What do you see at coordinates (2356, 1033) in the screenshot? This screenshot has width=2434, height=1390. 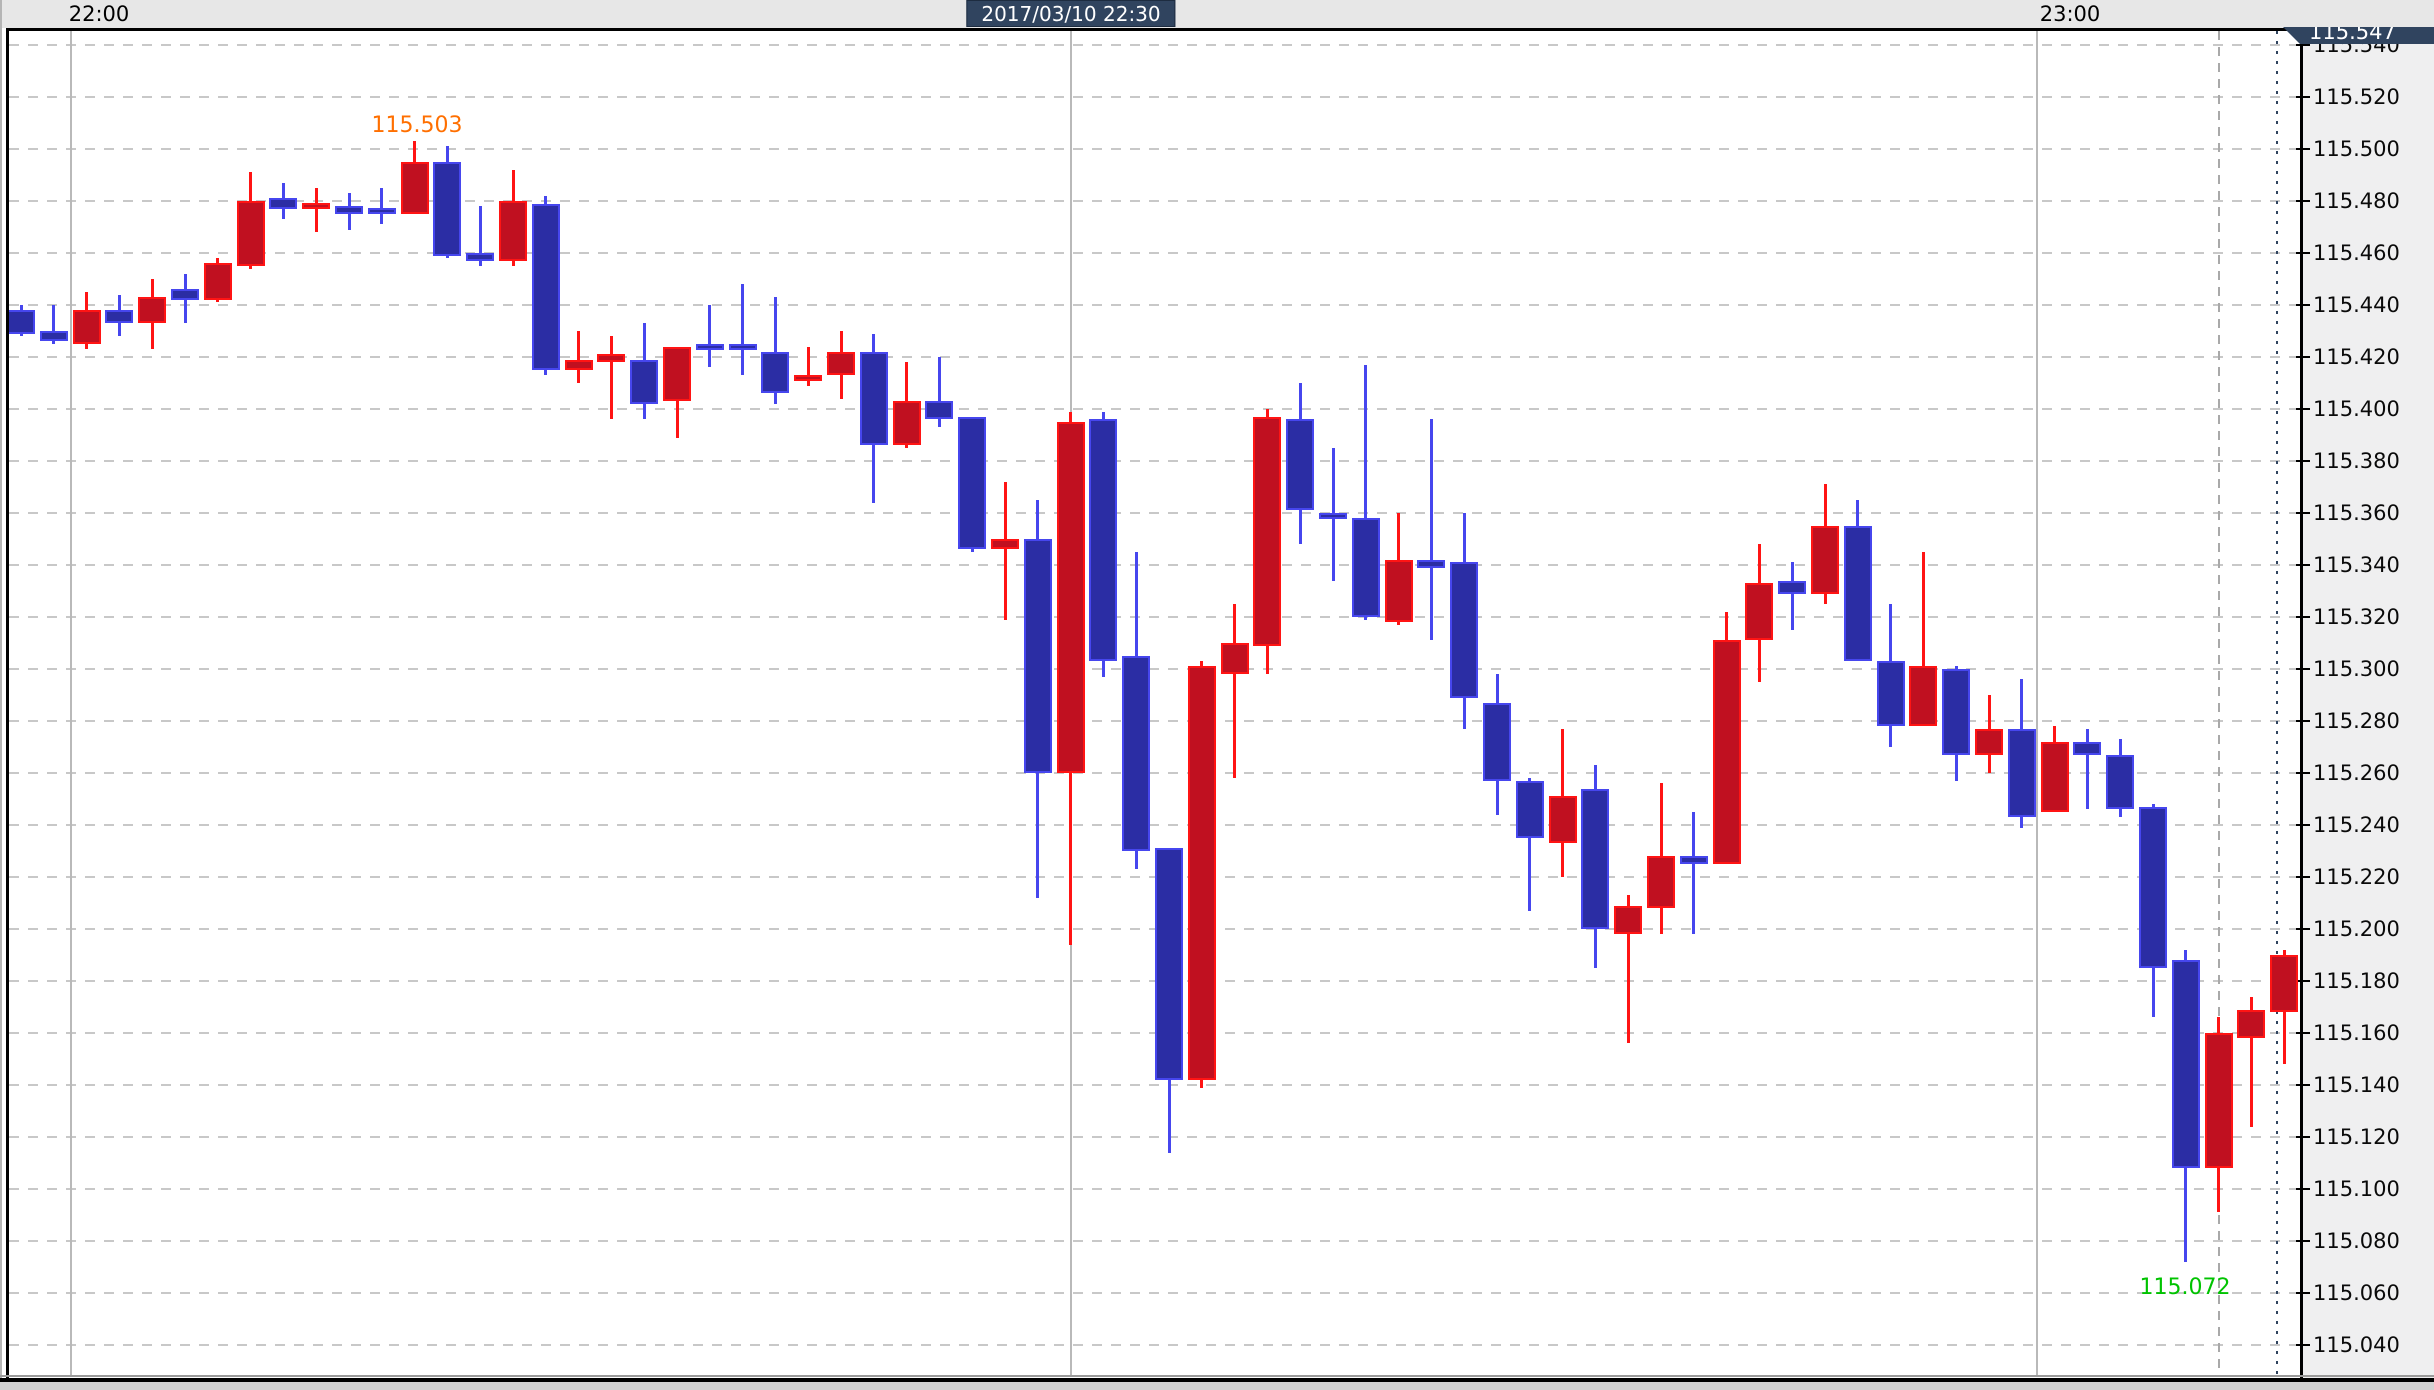 I see `price-label: 115.160` at bounding box center [2356, 1033].